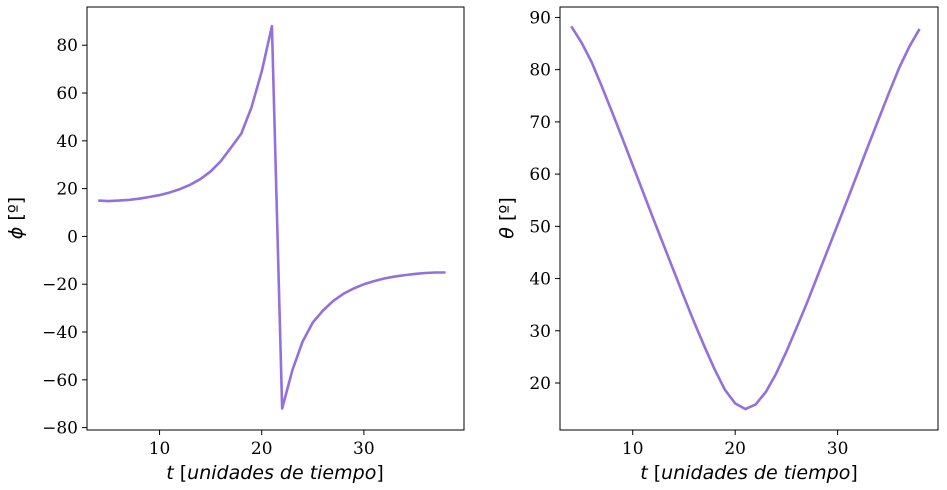  What do you see at coordinates (60, 429) in the screenshot?
I see `y-tick-label-phi: −80` at bounding box center [60, 429].